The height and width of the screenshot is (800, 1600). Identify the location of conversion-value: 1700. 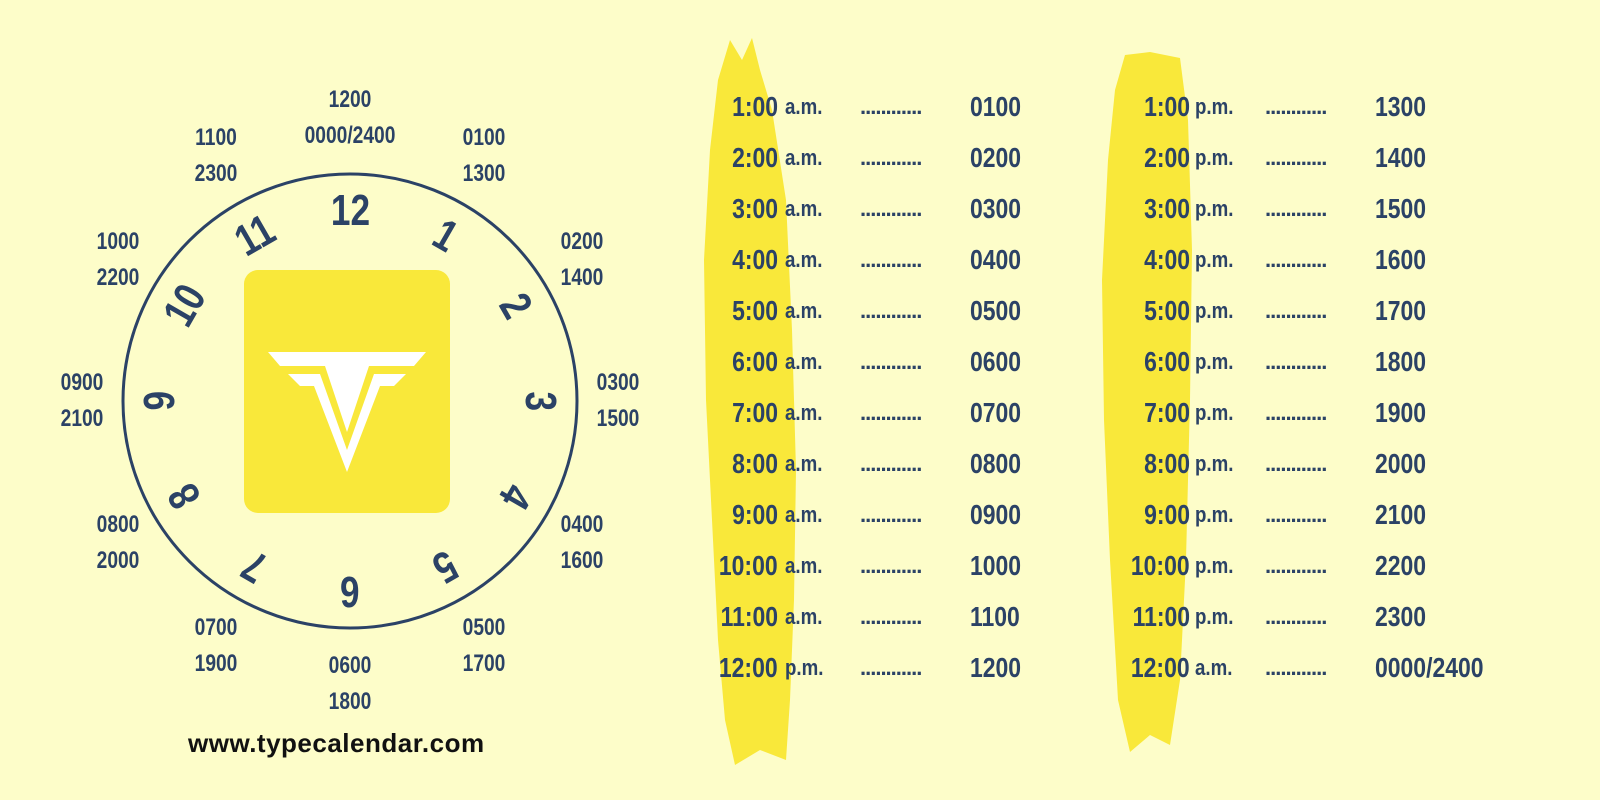
(484, 664).